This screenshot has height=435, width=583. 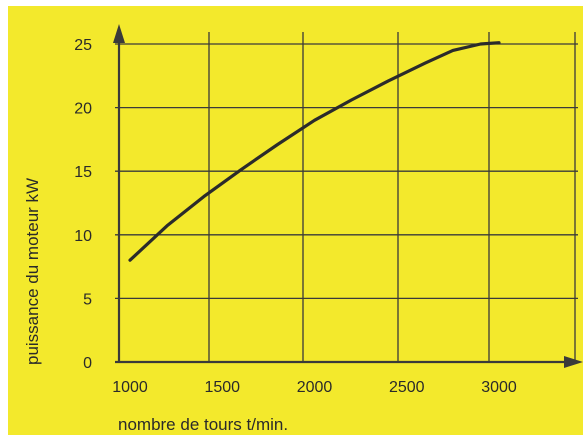 I want to click on y-tick-label: 15, so click(x=83, y=172).